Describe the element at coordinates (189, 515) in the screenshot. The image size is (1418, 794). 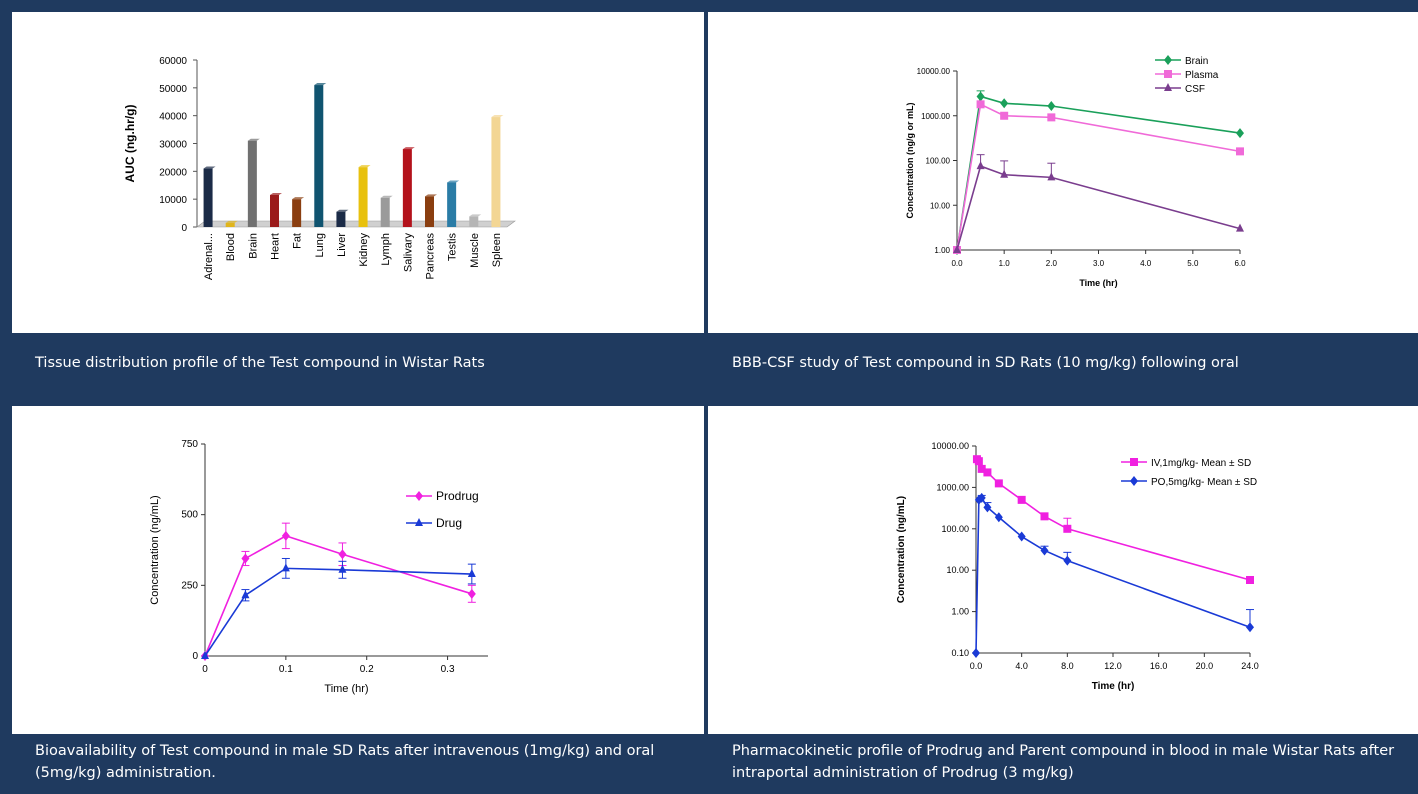
I see `y-tick-label: 500` at that location.